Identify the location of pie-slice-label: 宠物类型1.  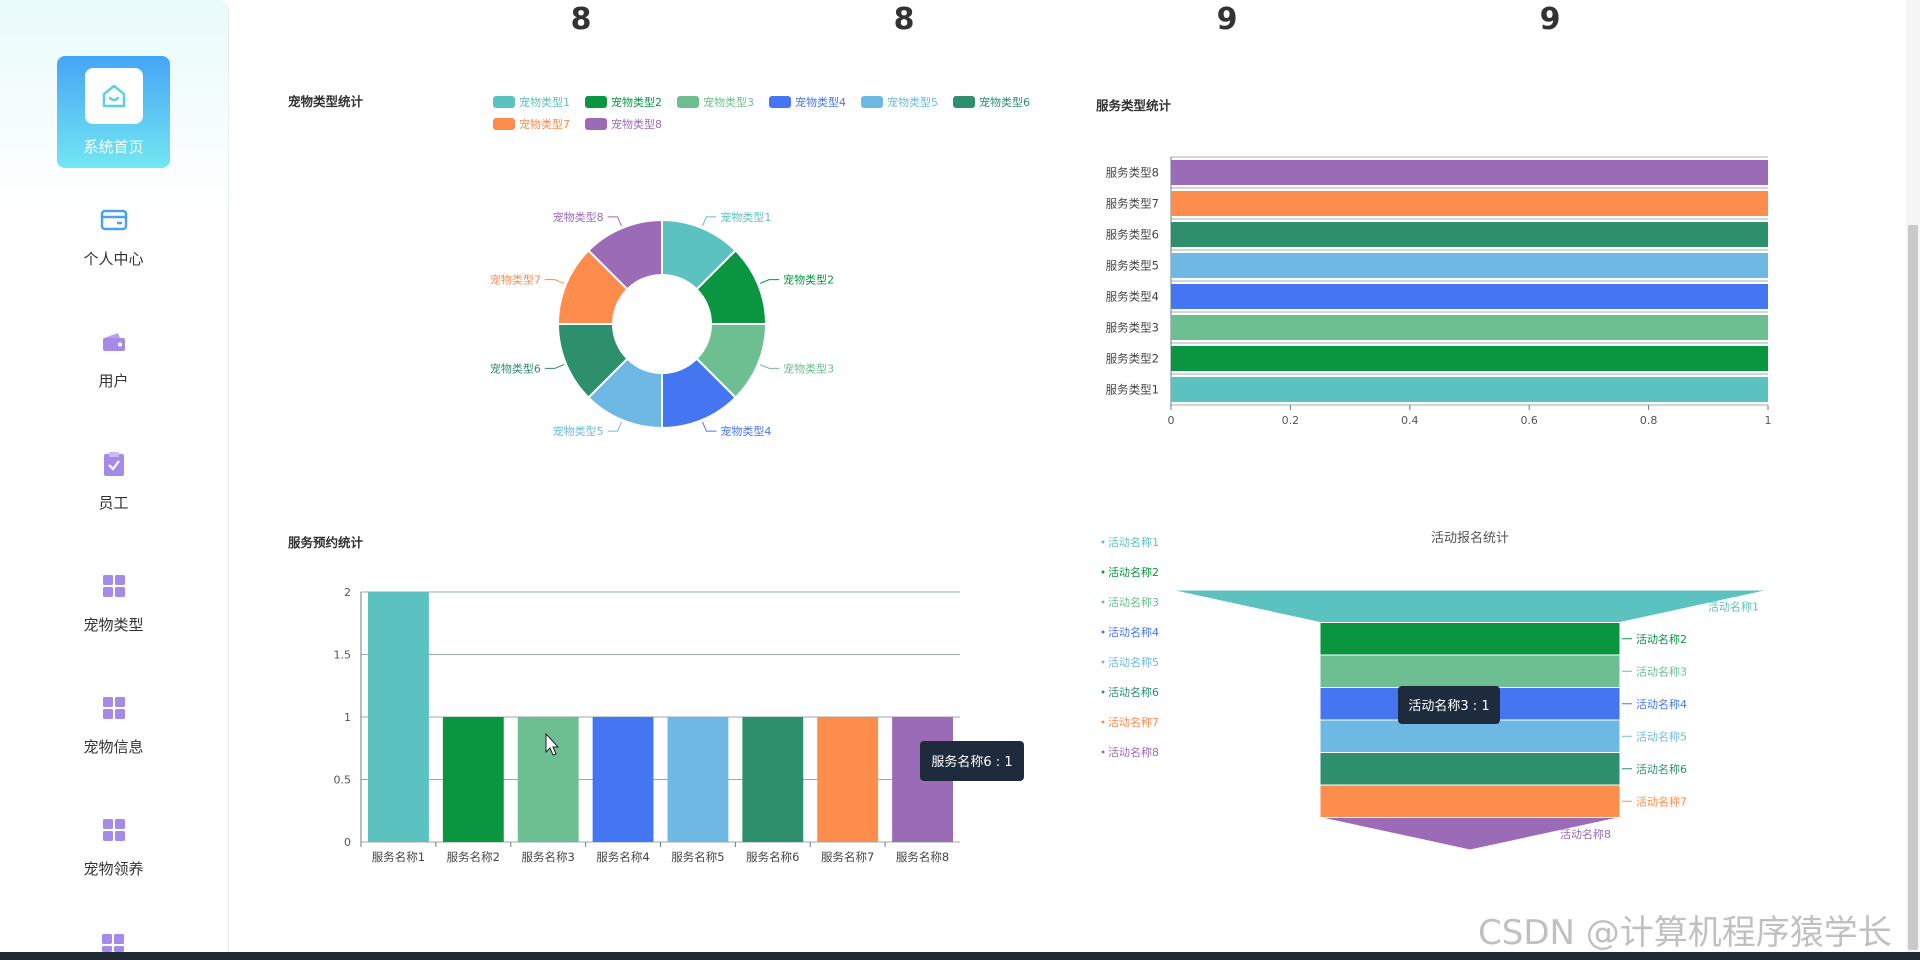
(745, 217).